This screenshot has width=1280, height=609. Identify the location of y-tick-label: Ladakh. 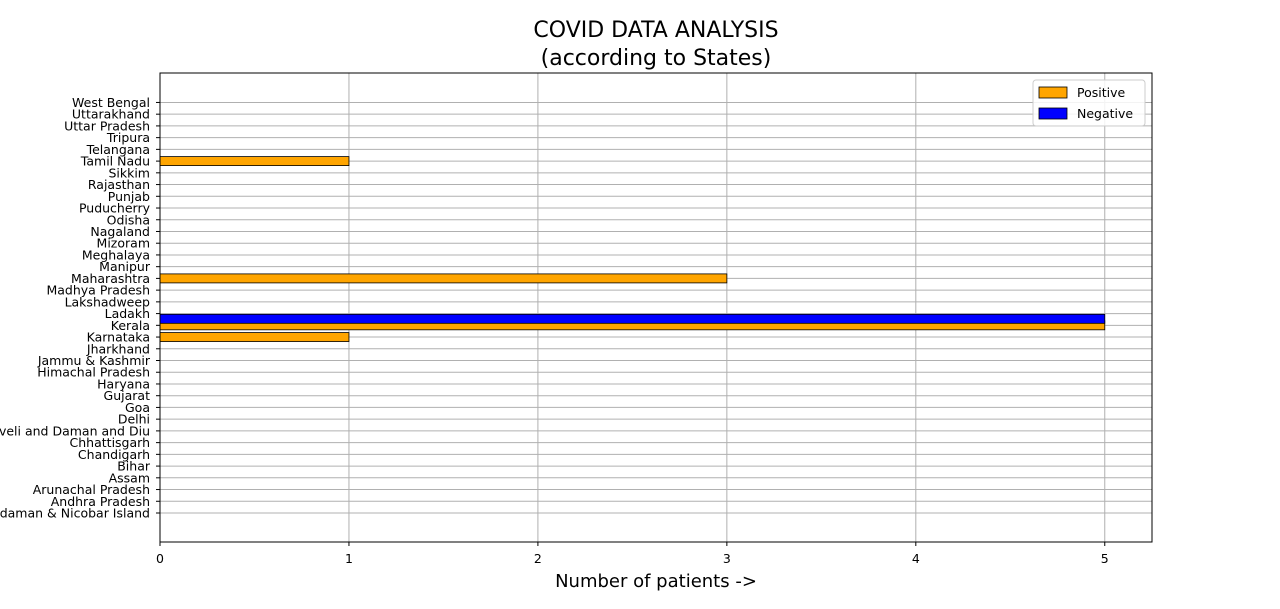
(127, 313).